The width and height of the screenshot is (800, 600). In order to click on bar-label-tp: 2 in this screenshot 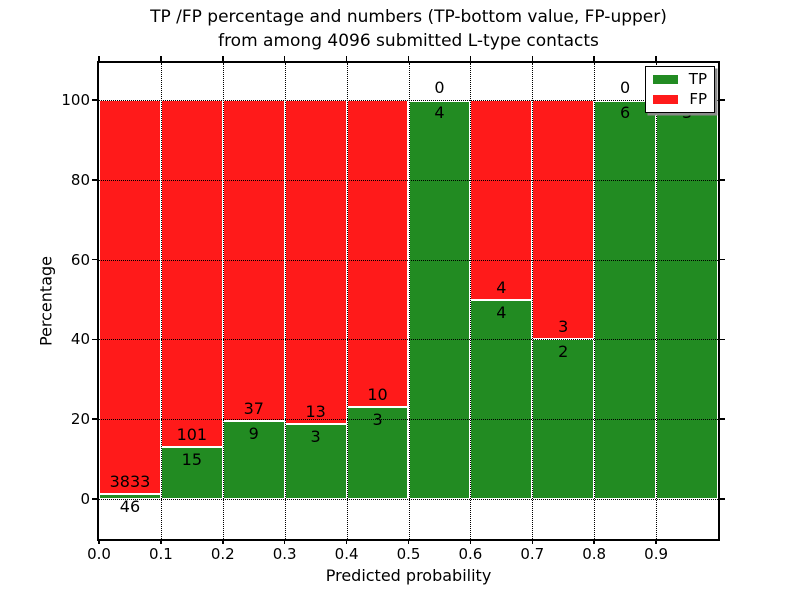, I will do `click(563, 352)`.